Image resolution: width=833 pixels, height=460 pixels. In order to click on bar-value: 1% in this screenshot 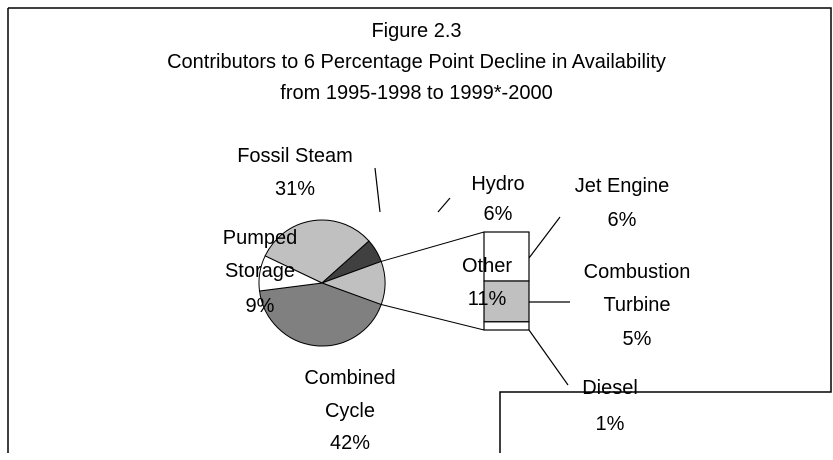, I will do `click(610, 424)`.